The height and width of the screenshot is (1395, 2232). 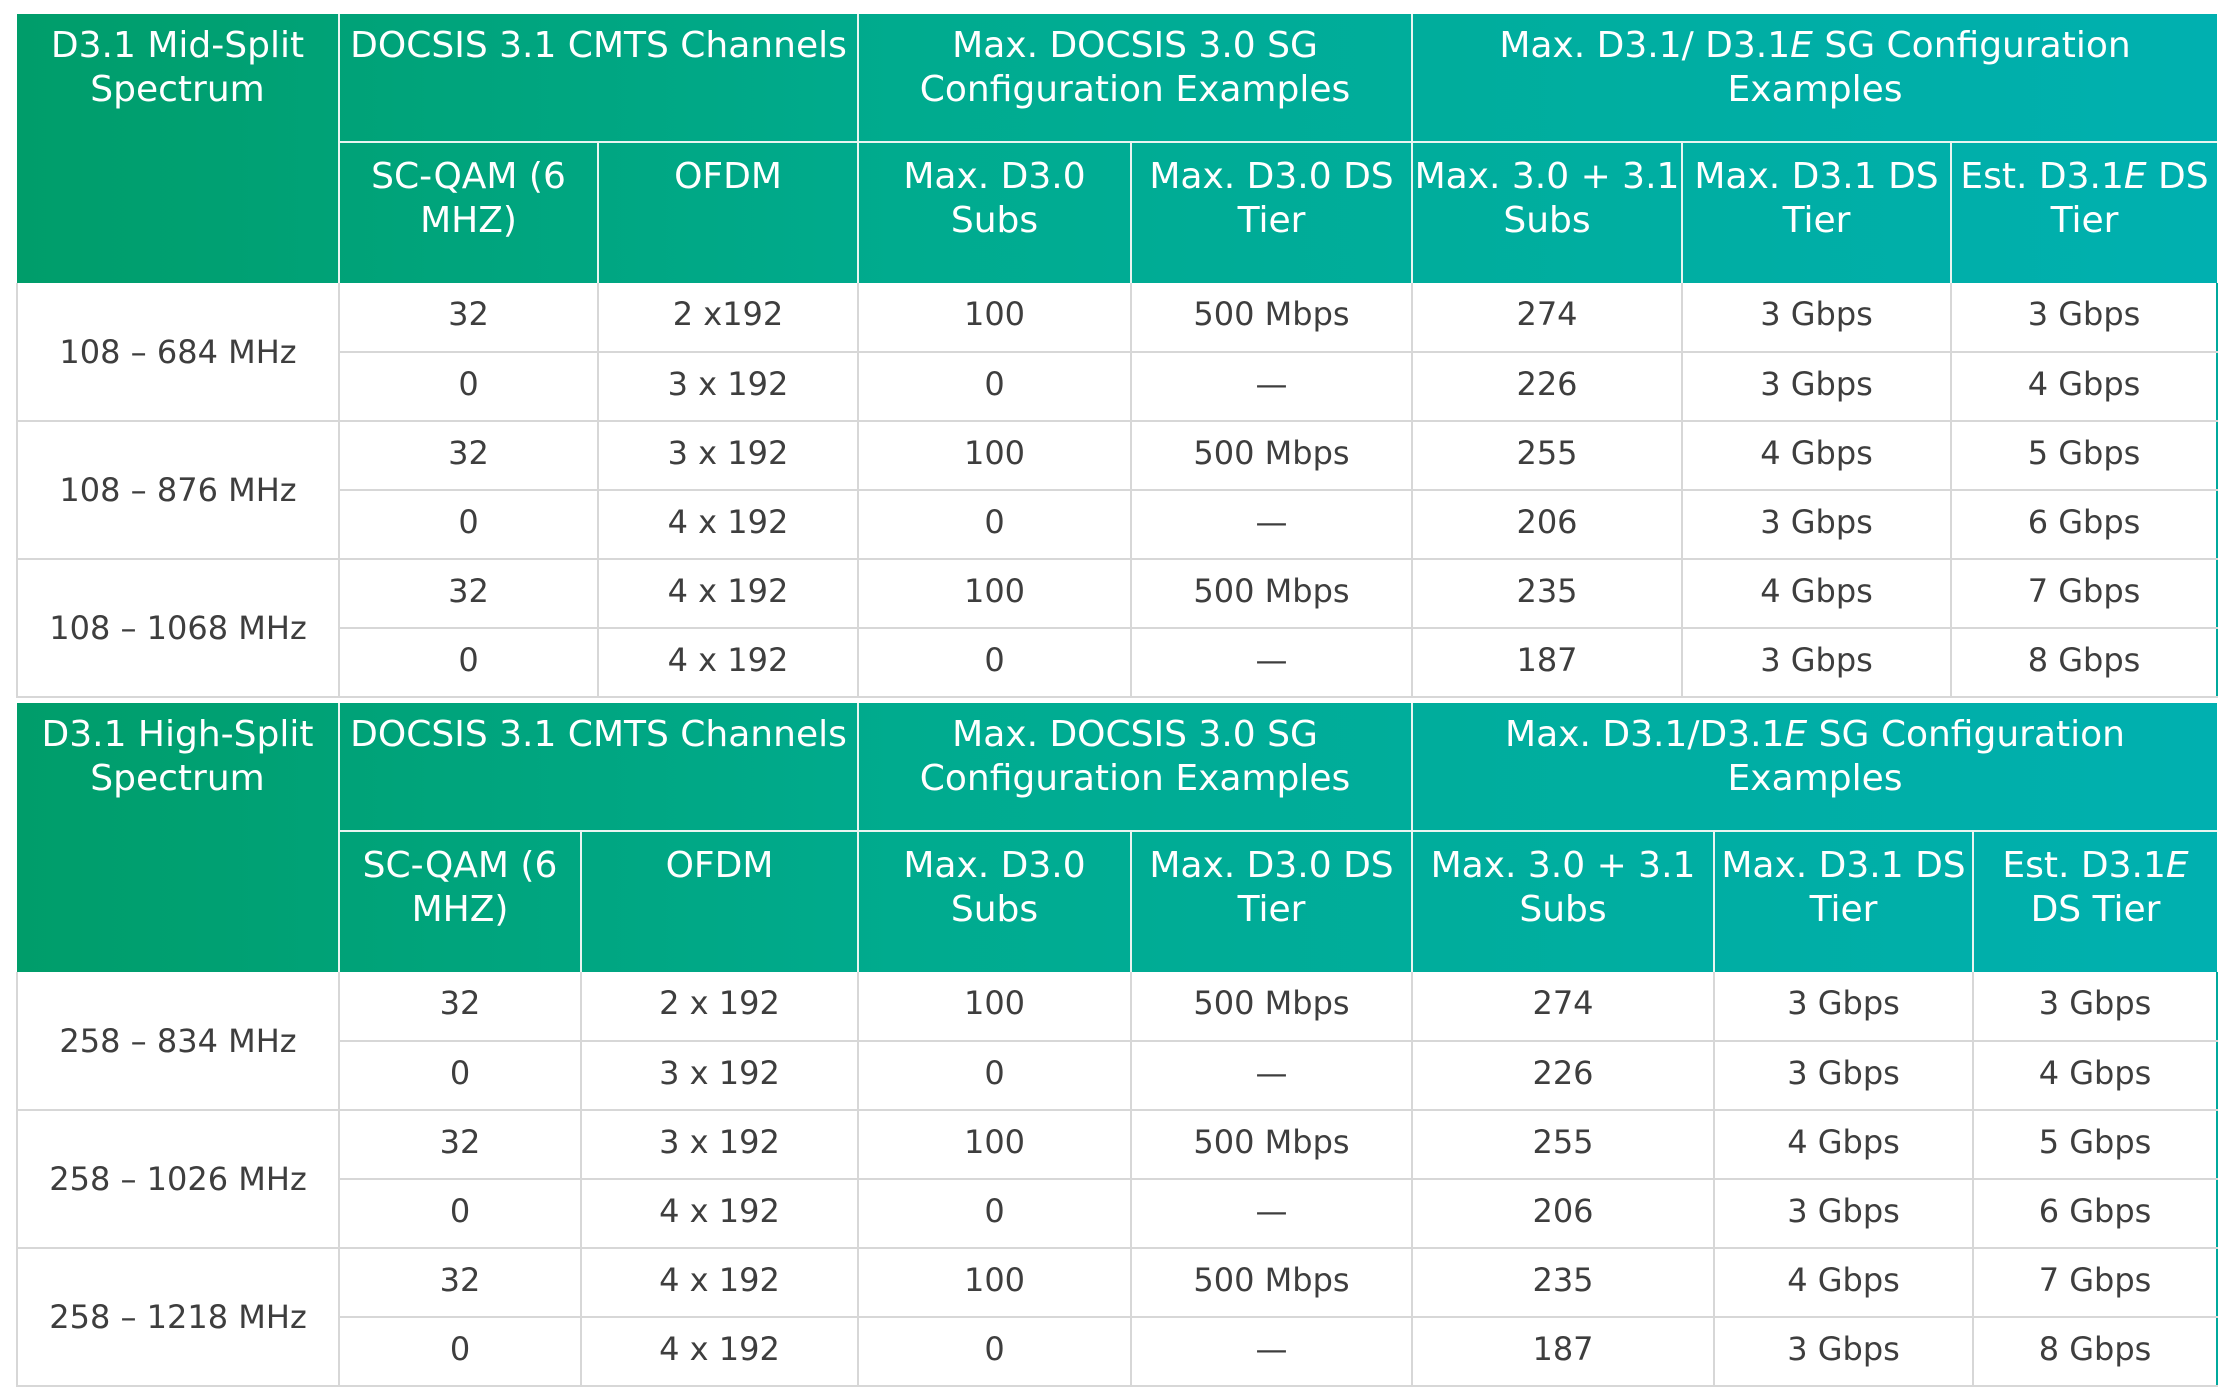 I want to click on ofdm-cell: 2 x192, so click(x=728, y=318).